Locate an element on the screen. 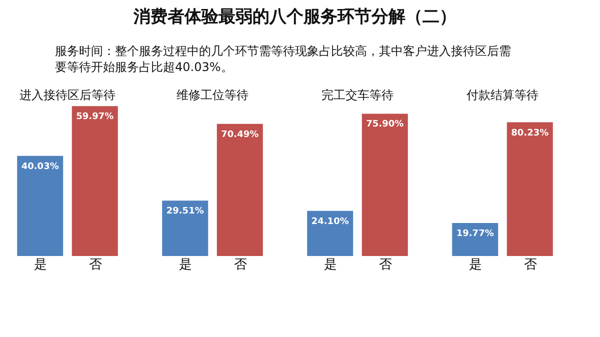  data-label: 29.51% is located at coordinates (185, 211).